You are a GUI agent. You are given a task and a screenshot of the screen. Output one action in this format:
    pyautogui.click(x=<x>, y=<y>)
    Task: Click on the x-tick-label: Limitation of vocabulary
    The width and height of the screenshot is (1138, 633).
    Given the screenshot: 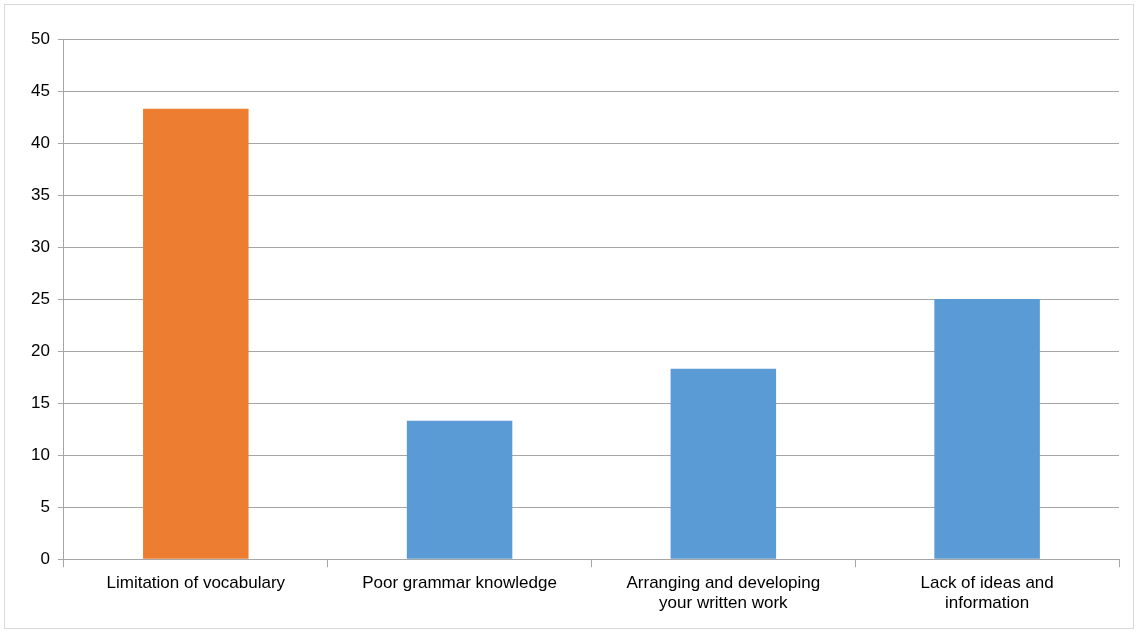 What is the action you would take?
    pyautogui.click(x=196, y=583)
    